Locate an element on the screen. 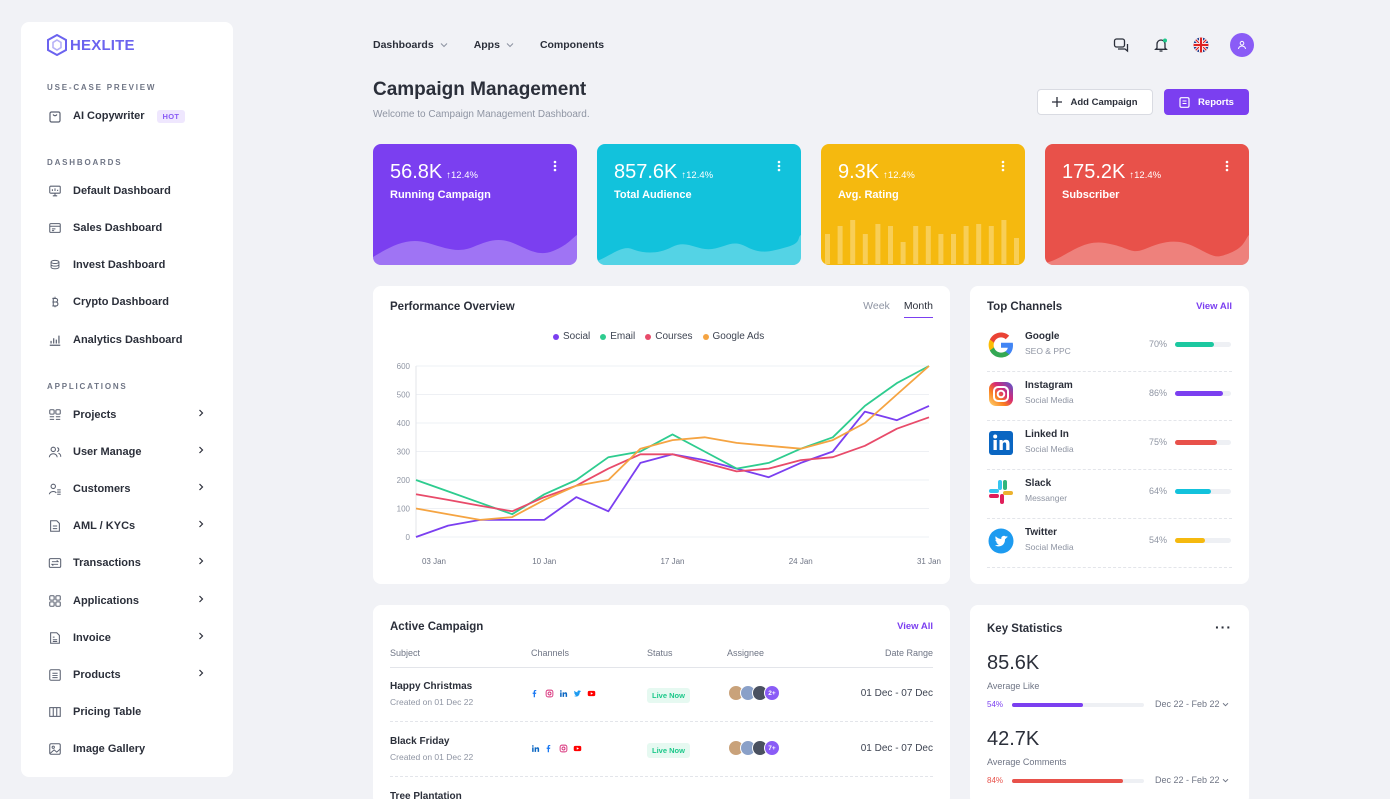  section-title-applications: APPLICATIONS is located at coordinates (87, 386).